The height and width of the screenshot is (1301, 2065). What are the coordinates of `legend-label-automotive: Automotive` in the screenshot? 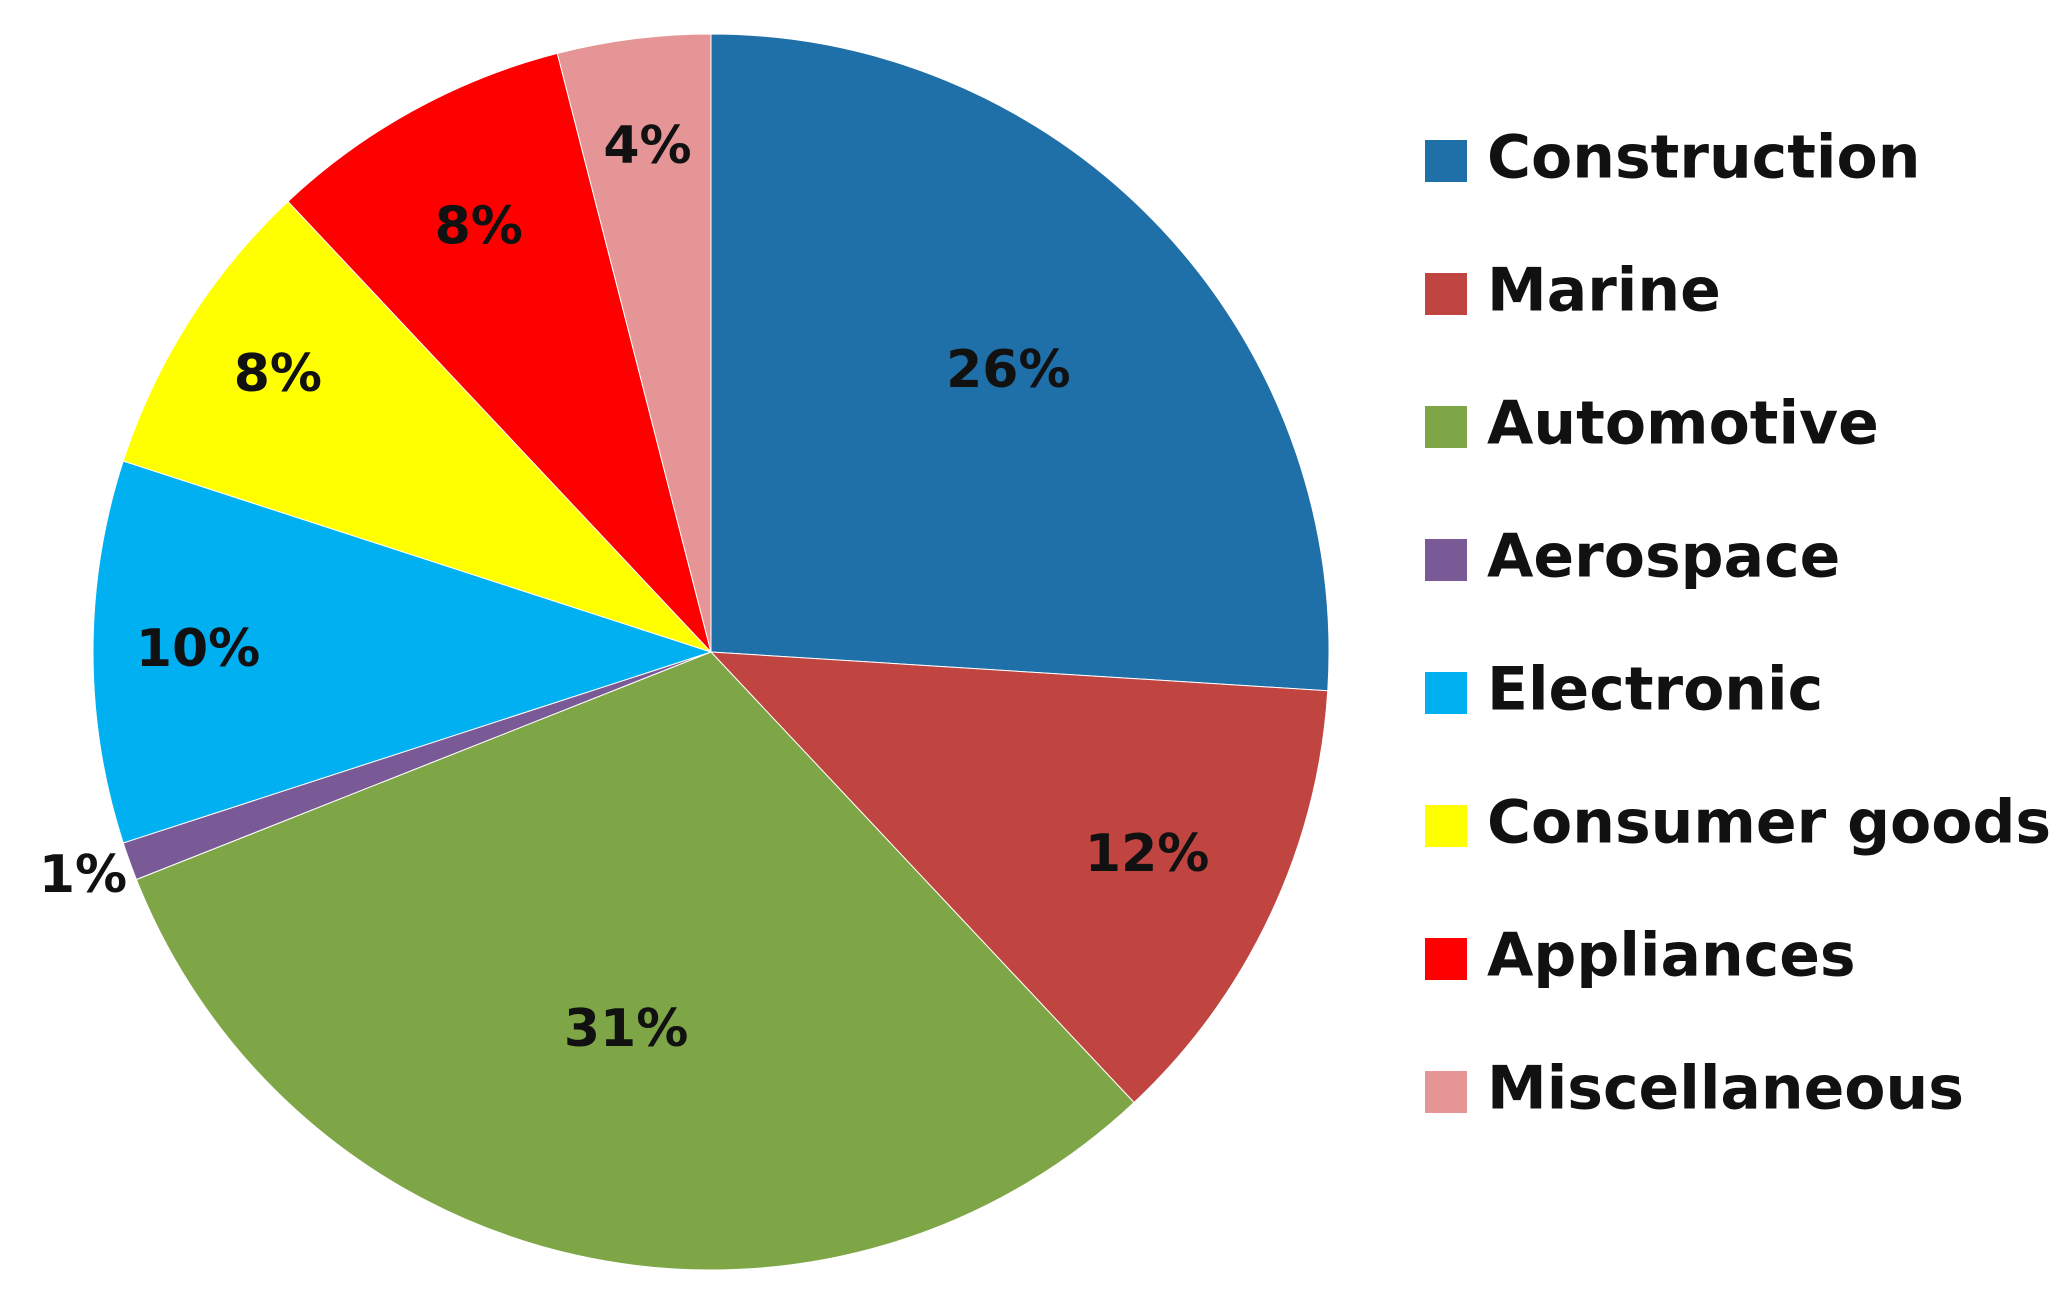 It's located at (1683, 424).